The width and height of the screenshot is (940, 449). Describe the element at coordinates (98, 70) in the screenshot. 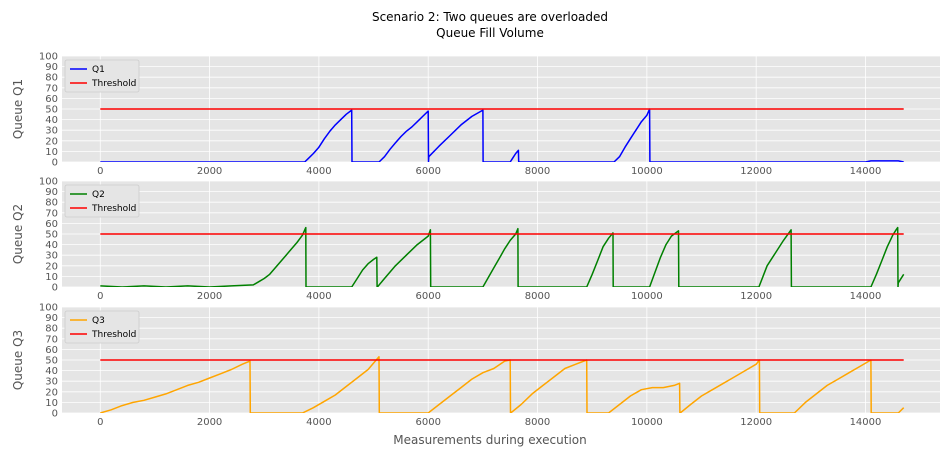

I see `legend-label: Q1` at that location.